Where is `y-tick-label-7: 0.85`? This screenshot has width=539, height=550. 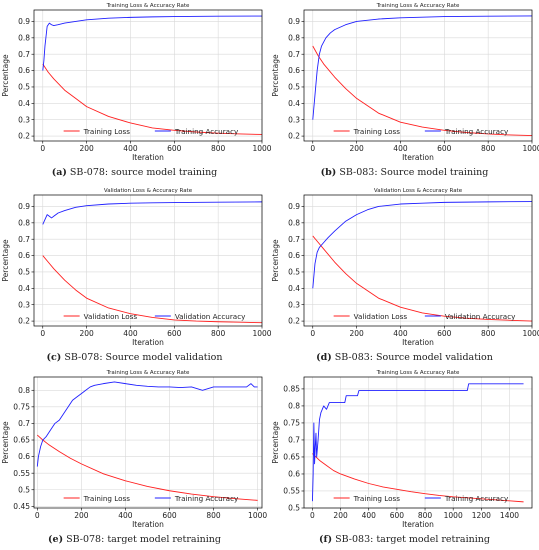 y-tick-label-7: 0.85 is located at coordinates (291, 389).